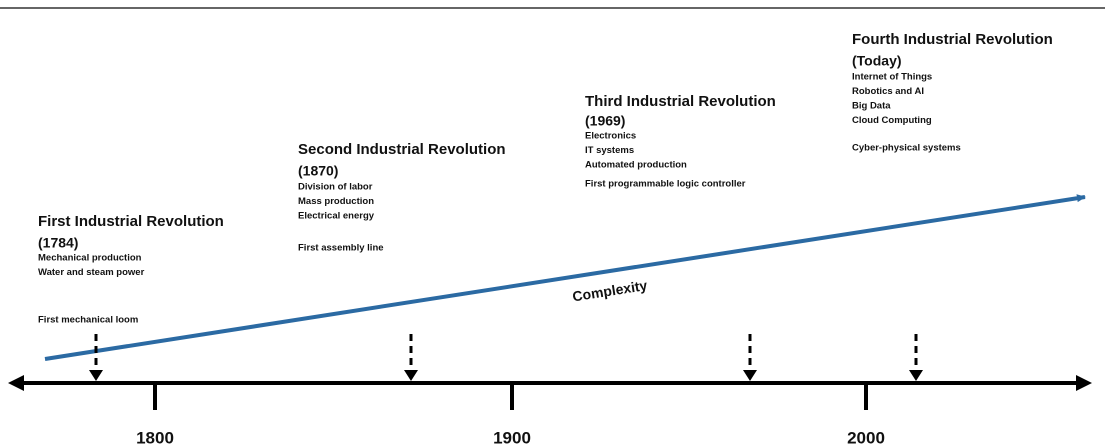  What do you see at coordinates (155, 437) in the screenshot?
I see `axis-label: 1800` at bounding box center [155, 437].